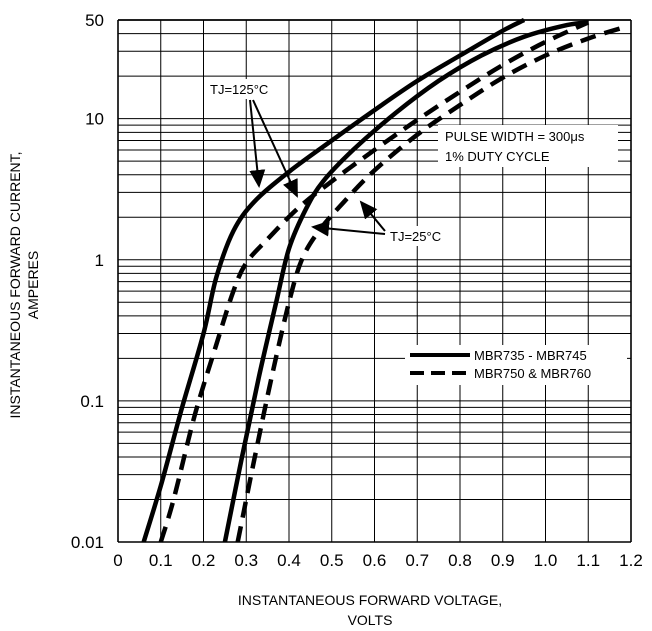 Image resolution: width=652 pixels, height=631 pixels. I want to click on tj125-label-background, so click(244, 89).